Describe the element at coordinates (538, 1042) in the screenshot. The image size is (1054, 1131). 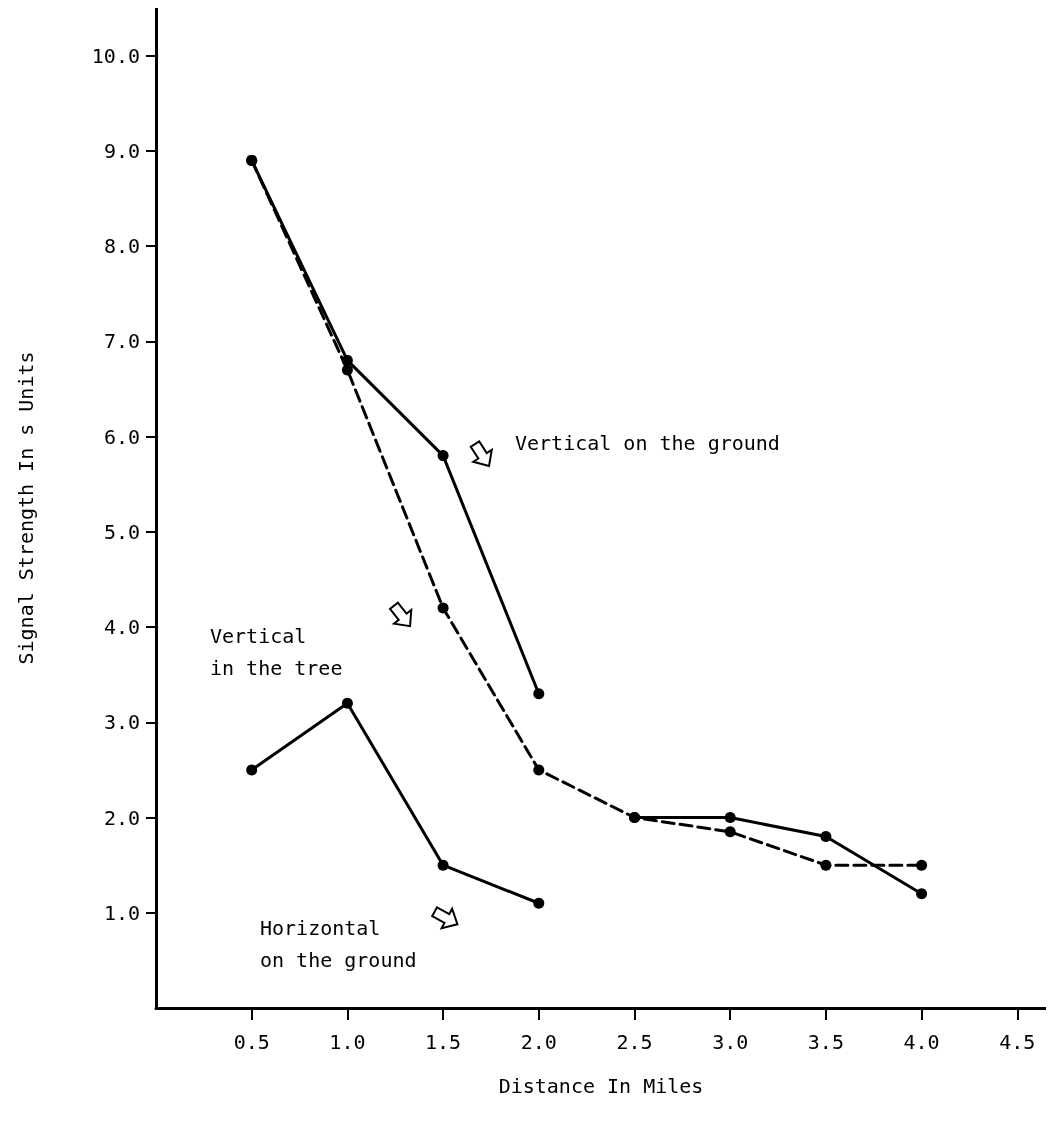
I see `x-tick-label: 2.0` at that location.